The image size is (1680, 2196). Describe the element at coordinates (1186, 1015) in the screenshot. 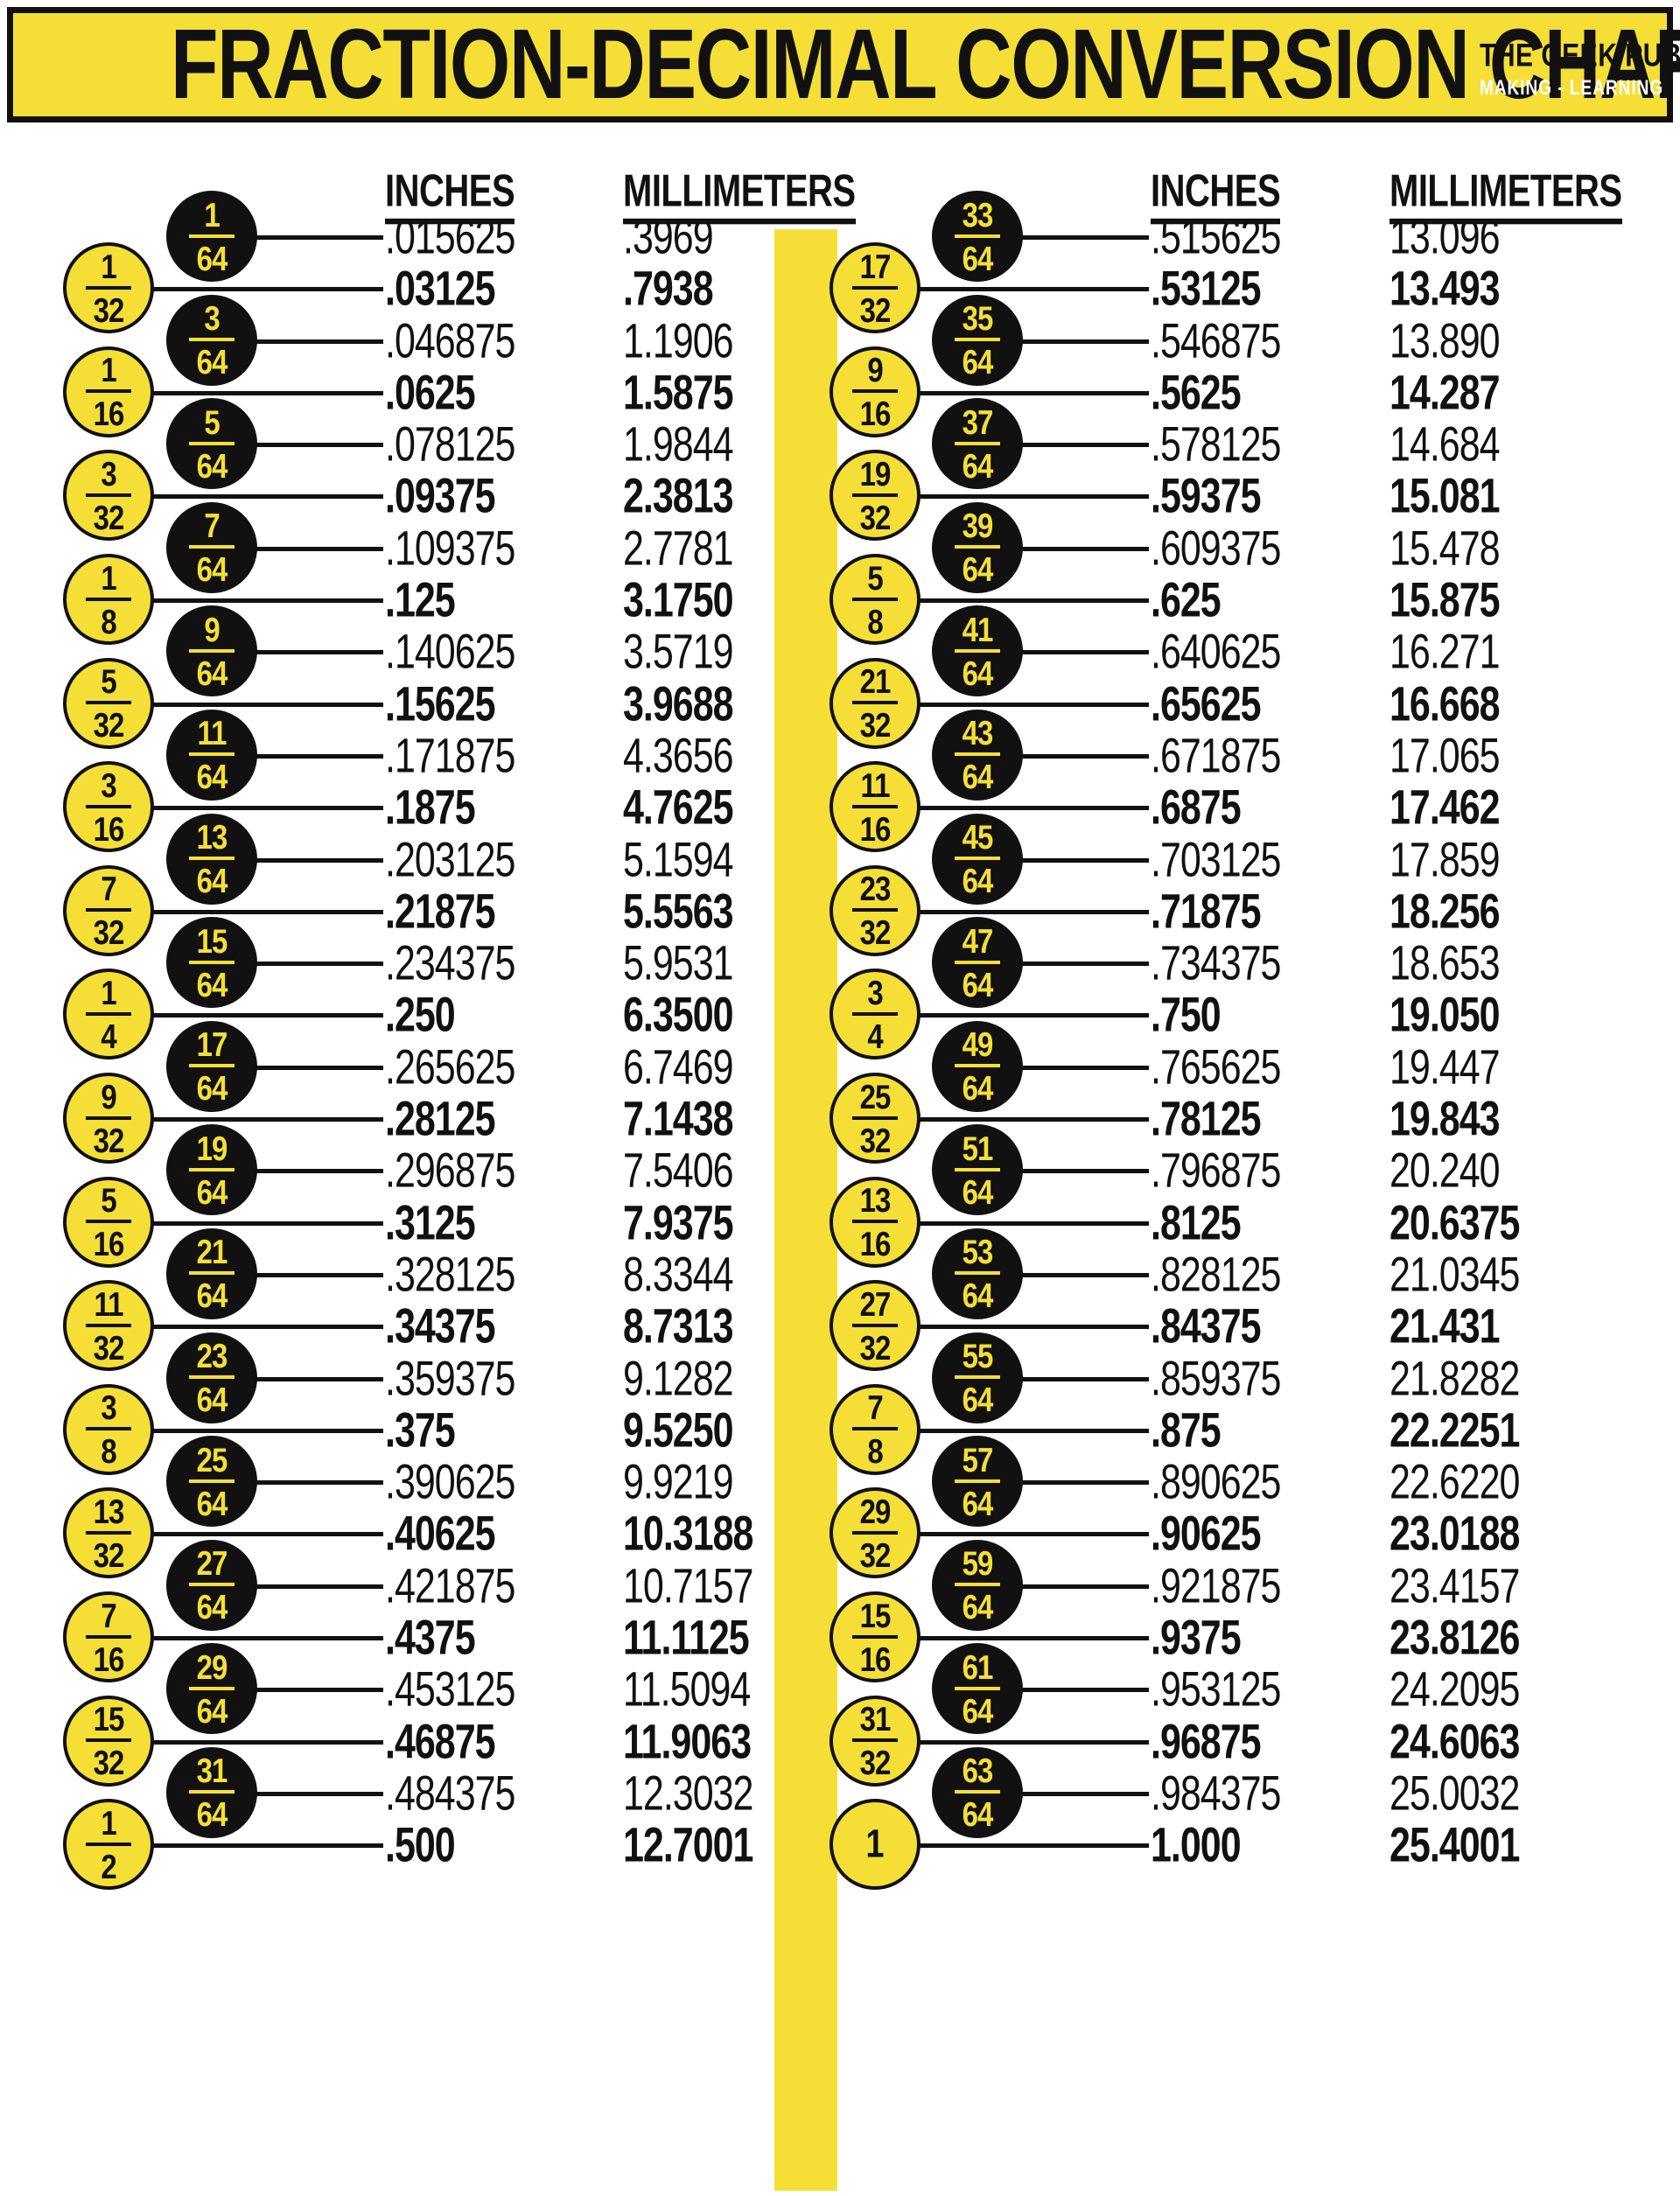

I see `value-inches: .750` at that location.